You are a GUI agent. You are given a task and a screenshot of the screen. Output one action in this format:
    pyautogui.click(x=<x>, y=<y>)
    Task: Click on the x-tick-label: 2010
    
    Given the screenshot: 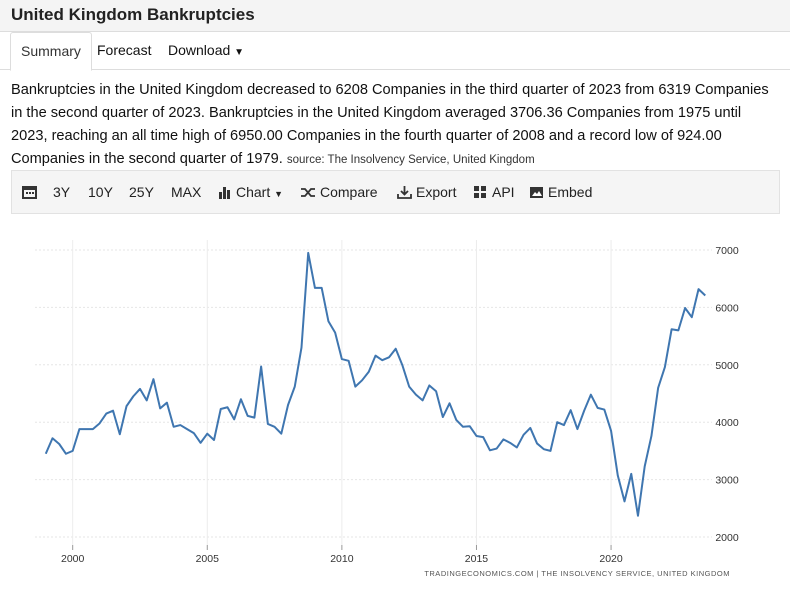 What is the action you would take?
    pyautogui.click(x=342, y=559)
    